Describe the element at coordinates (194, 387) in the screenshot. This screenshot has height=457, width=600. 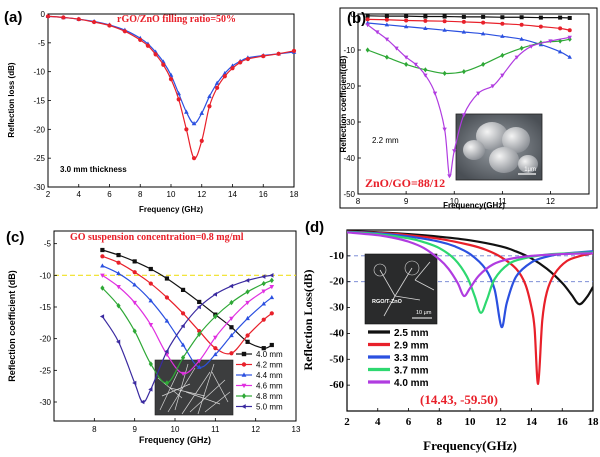
I see `sem-inset-c` at that location.